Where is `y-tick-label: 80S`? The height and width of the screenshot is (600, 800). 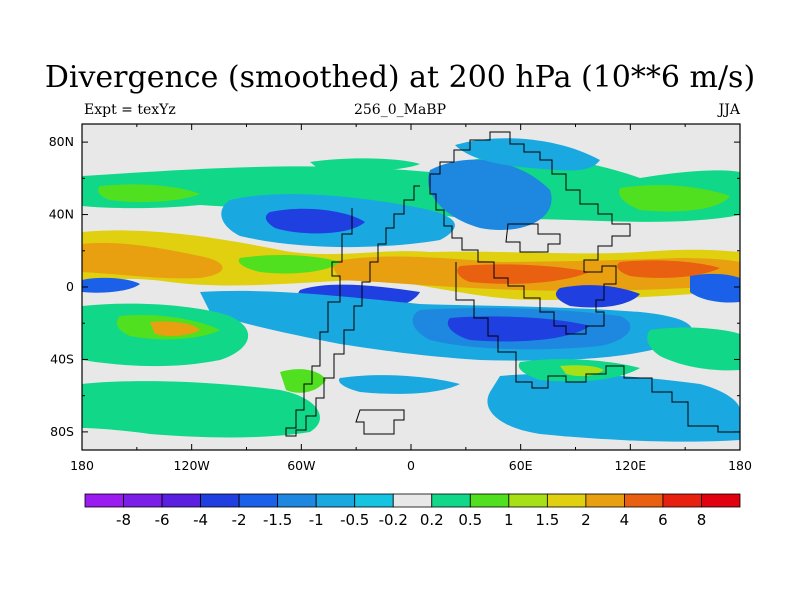 y-tick-label: 80S is located at coordinates (62, 431).